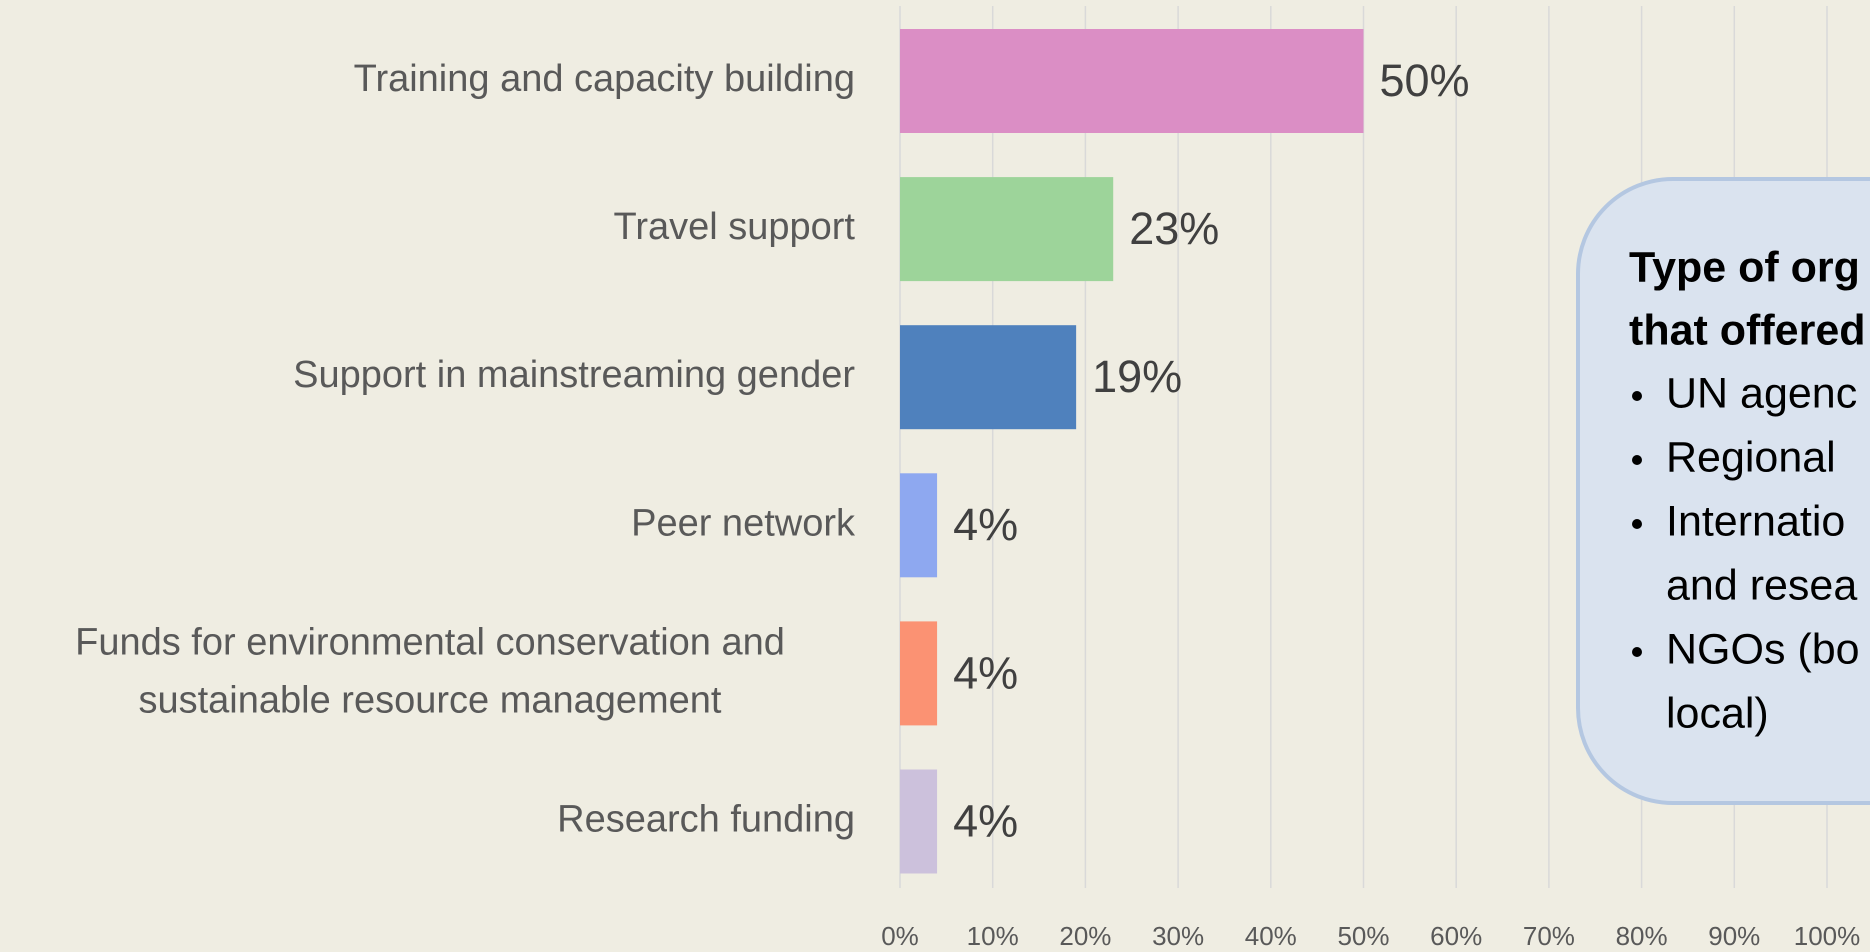  I want to click on text-box-item: Internatio, so click(1755, 521).